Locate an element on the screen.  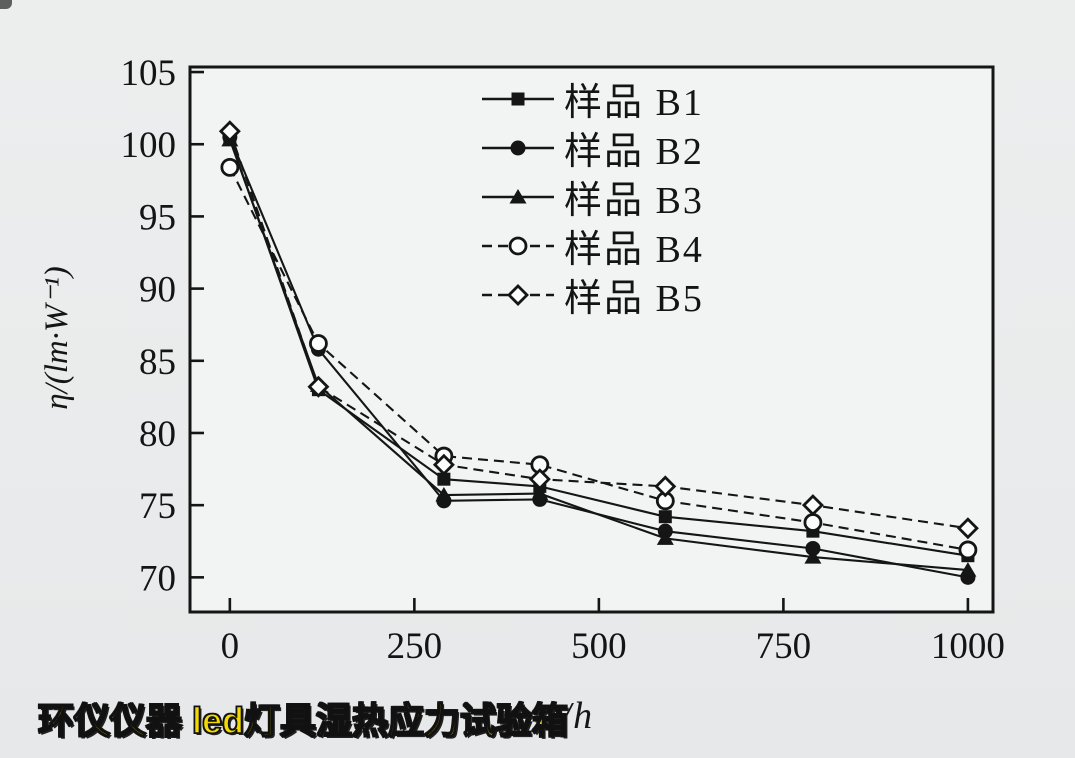
legend-item-1: 样品 B1 is located at coordinates (593, 99).